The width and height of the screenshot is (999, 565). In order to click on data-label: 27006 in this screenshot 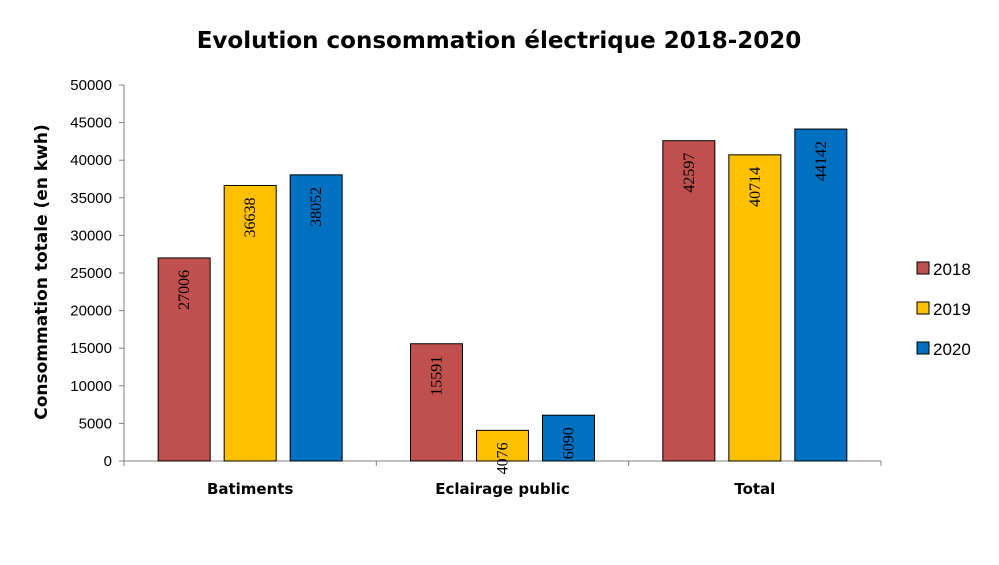, I will do `click(184, 290)`.